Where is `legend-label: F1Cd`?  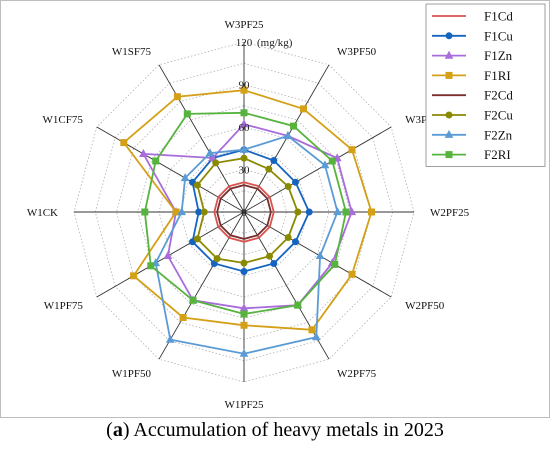 legend-label: F1Cd is located at coordinates (498, 16).